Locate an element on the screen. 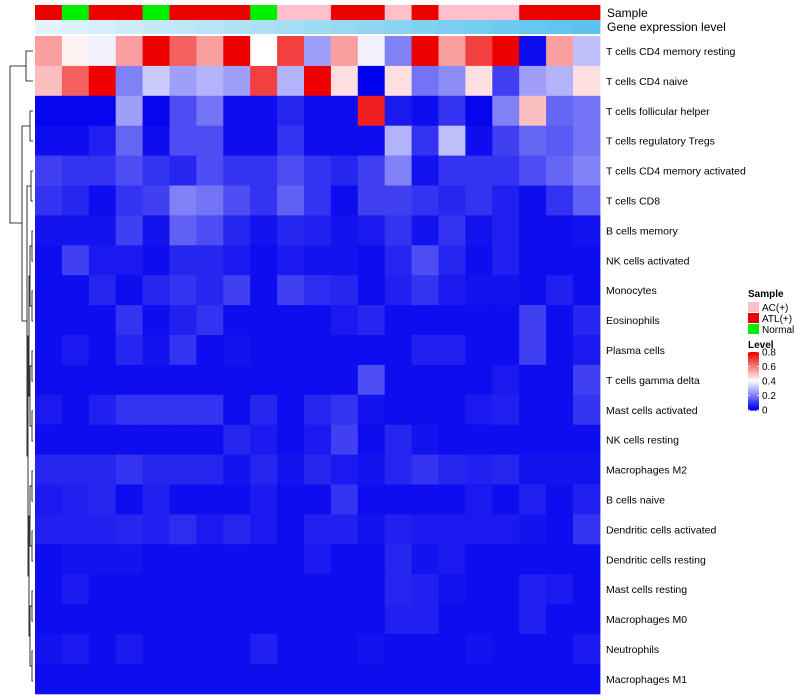  row-dendrogram is located at coordinates (21, 366).